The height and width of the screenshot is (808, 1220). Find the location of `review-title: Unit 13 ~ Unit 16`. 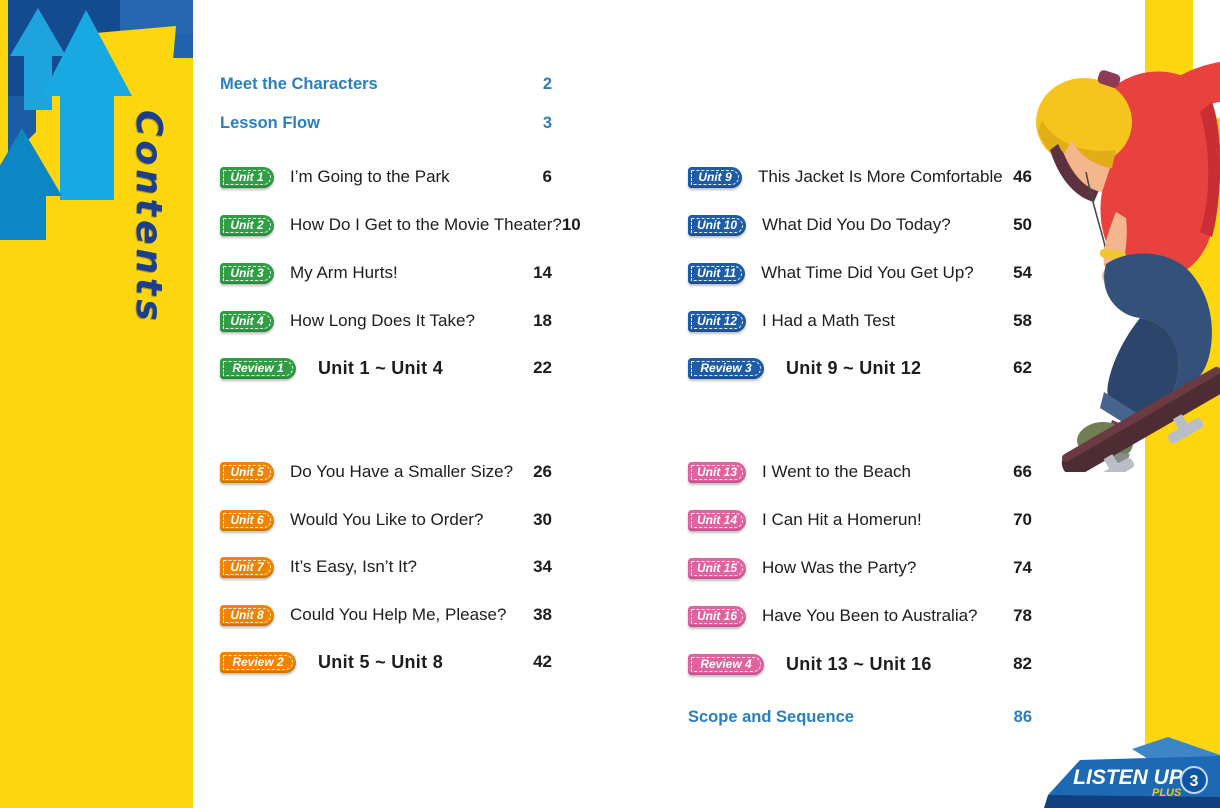

review-title: Unit 13 ~ Unit 16 is located at coordinates (859, 663).